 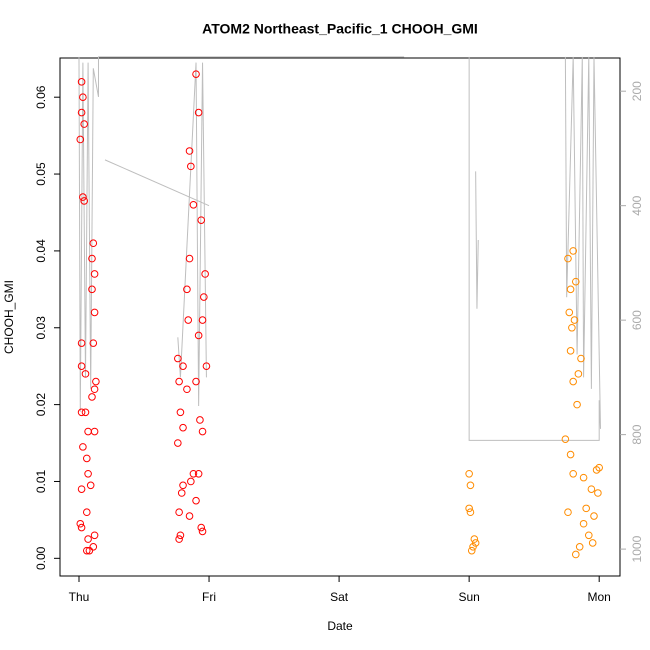 What do you see at coordinates (41, 558) in the screenshot?
I see `y-tick-label: 0.00` at bounding box center [41, 558].